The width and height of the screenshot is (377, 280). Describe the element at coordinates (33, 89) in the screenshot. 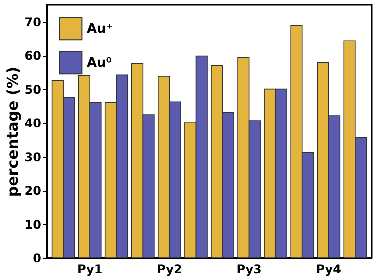

I see `y-tick-label: 50` at that location.